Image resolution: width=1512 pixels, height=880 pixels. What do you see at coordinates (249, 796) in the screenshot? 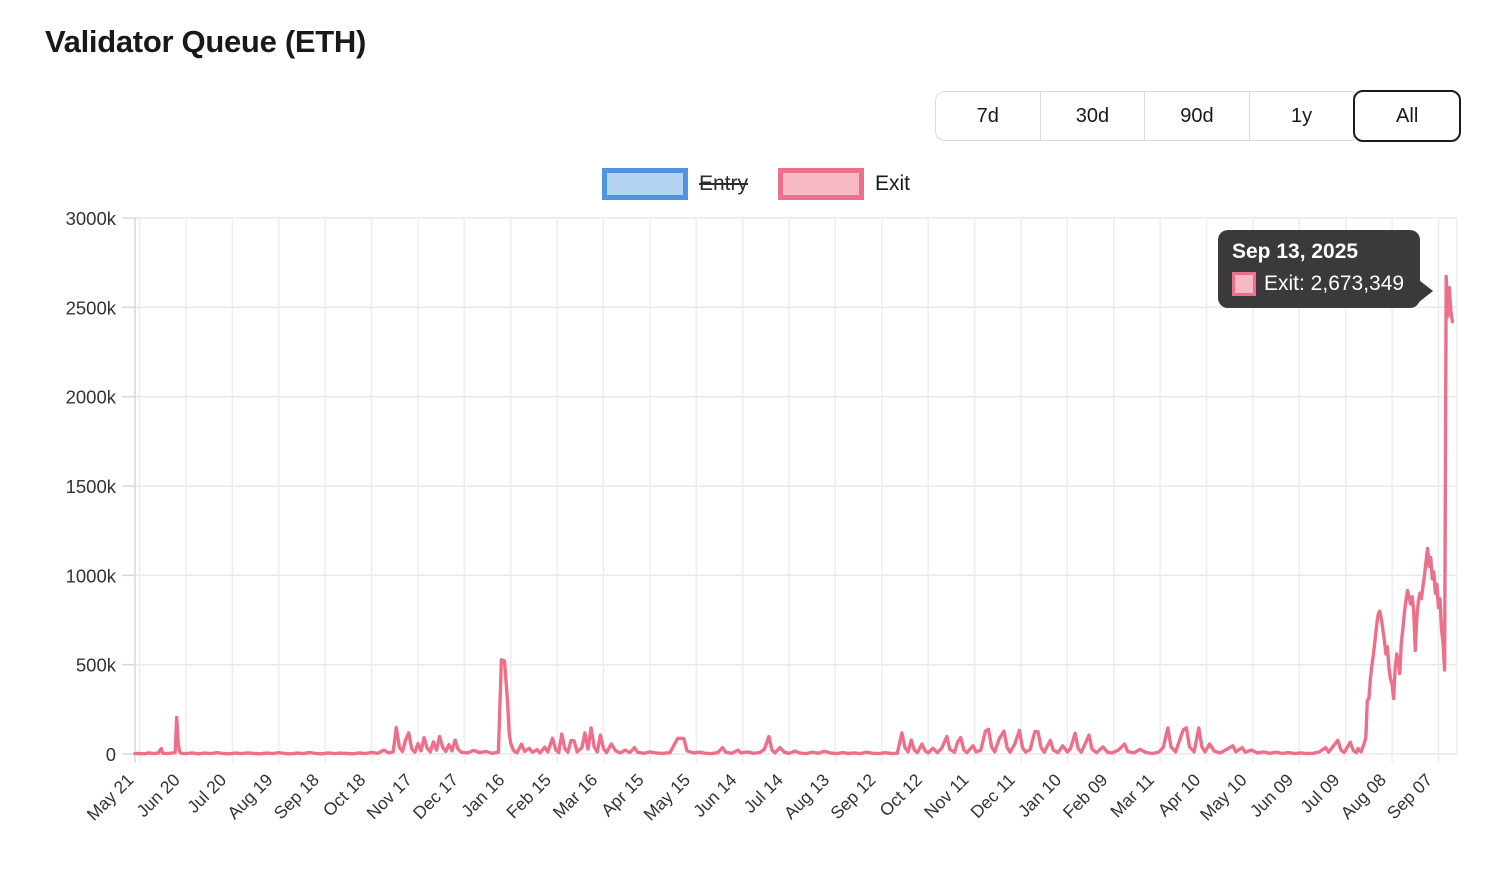
I see `svg-text: Aug 19` at bounding box center [249, 796].